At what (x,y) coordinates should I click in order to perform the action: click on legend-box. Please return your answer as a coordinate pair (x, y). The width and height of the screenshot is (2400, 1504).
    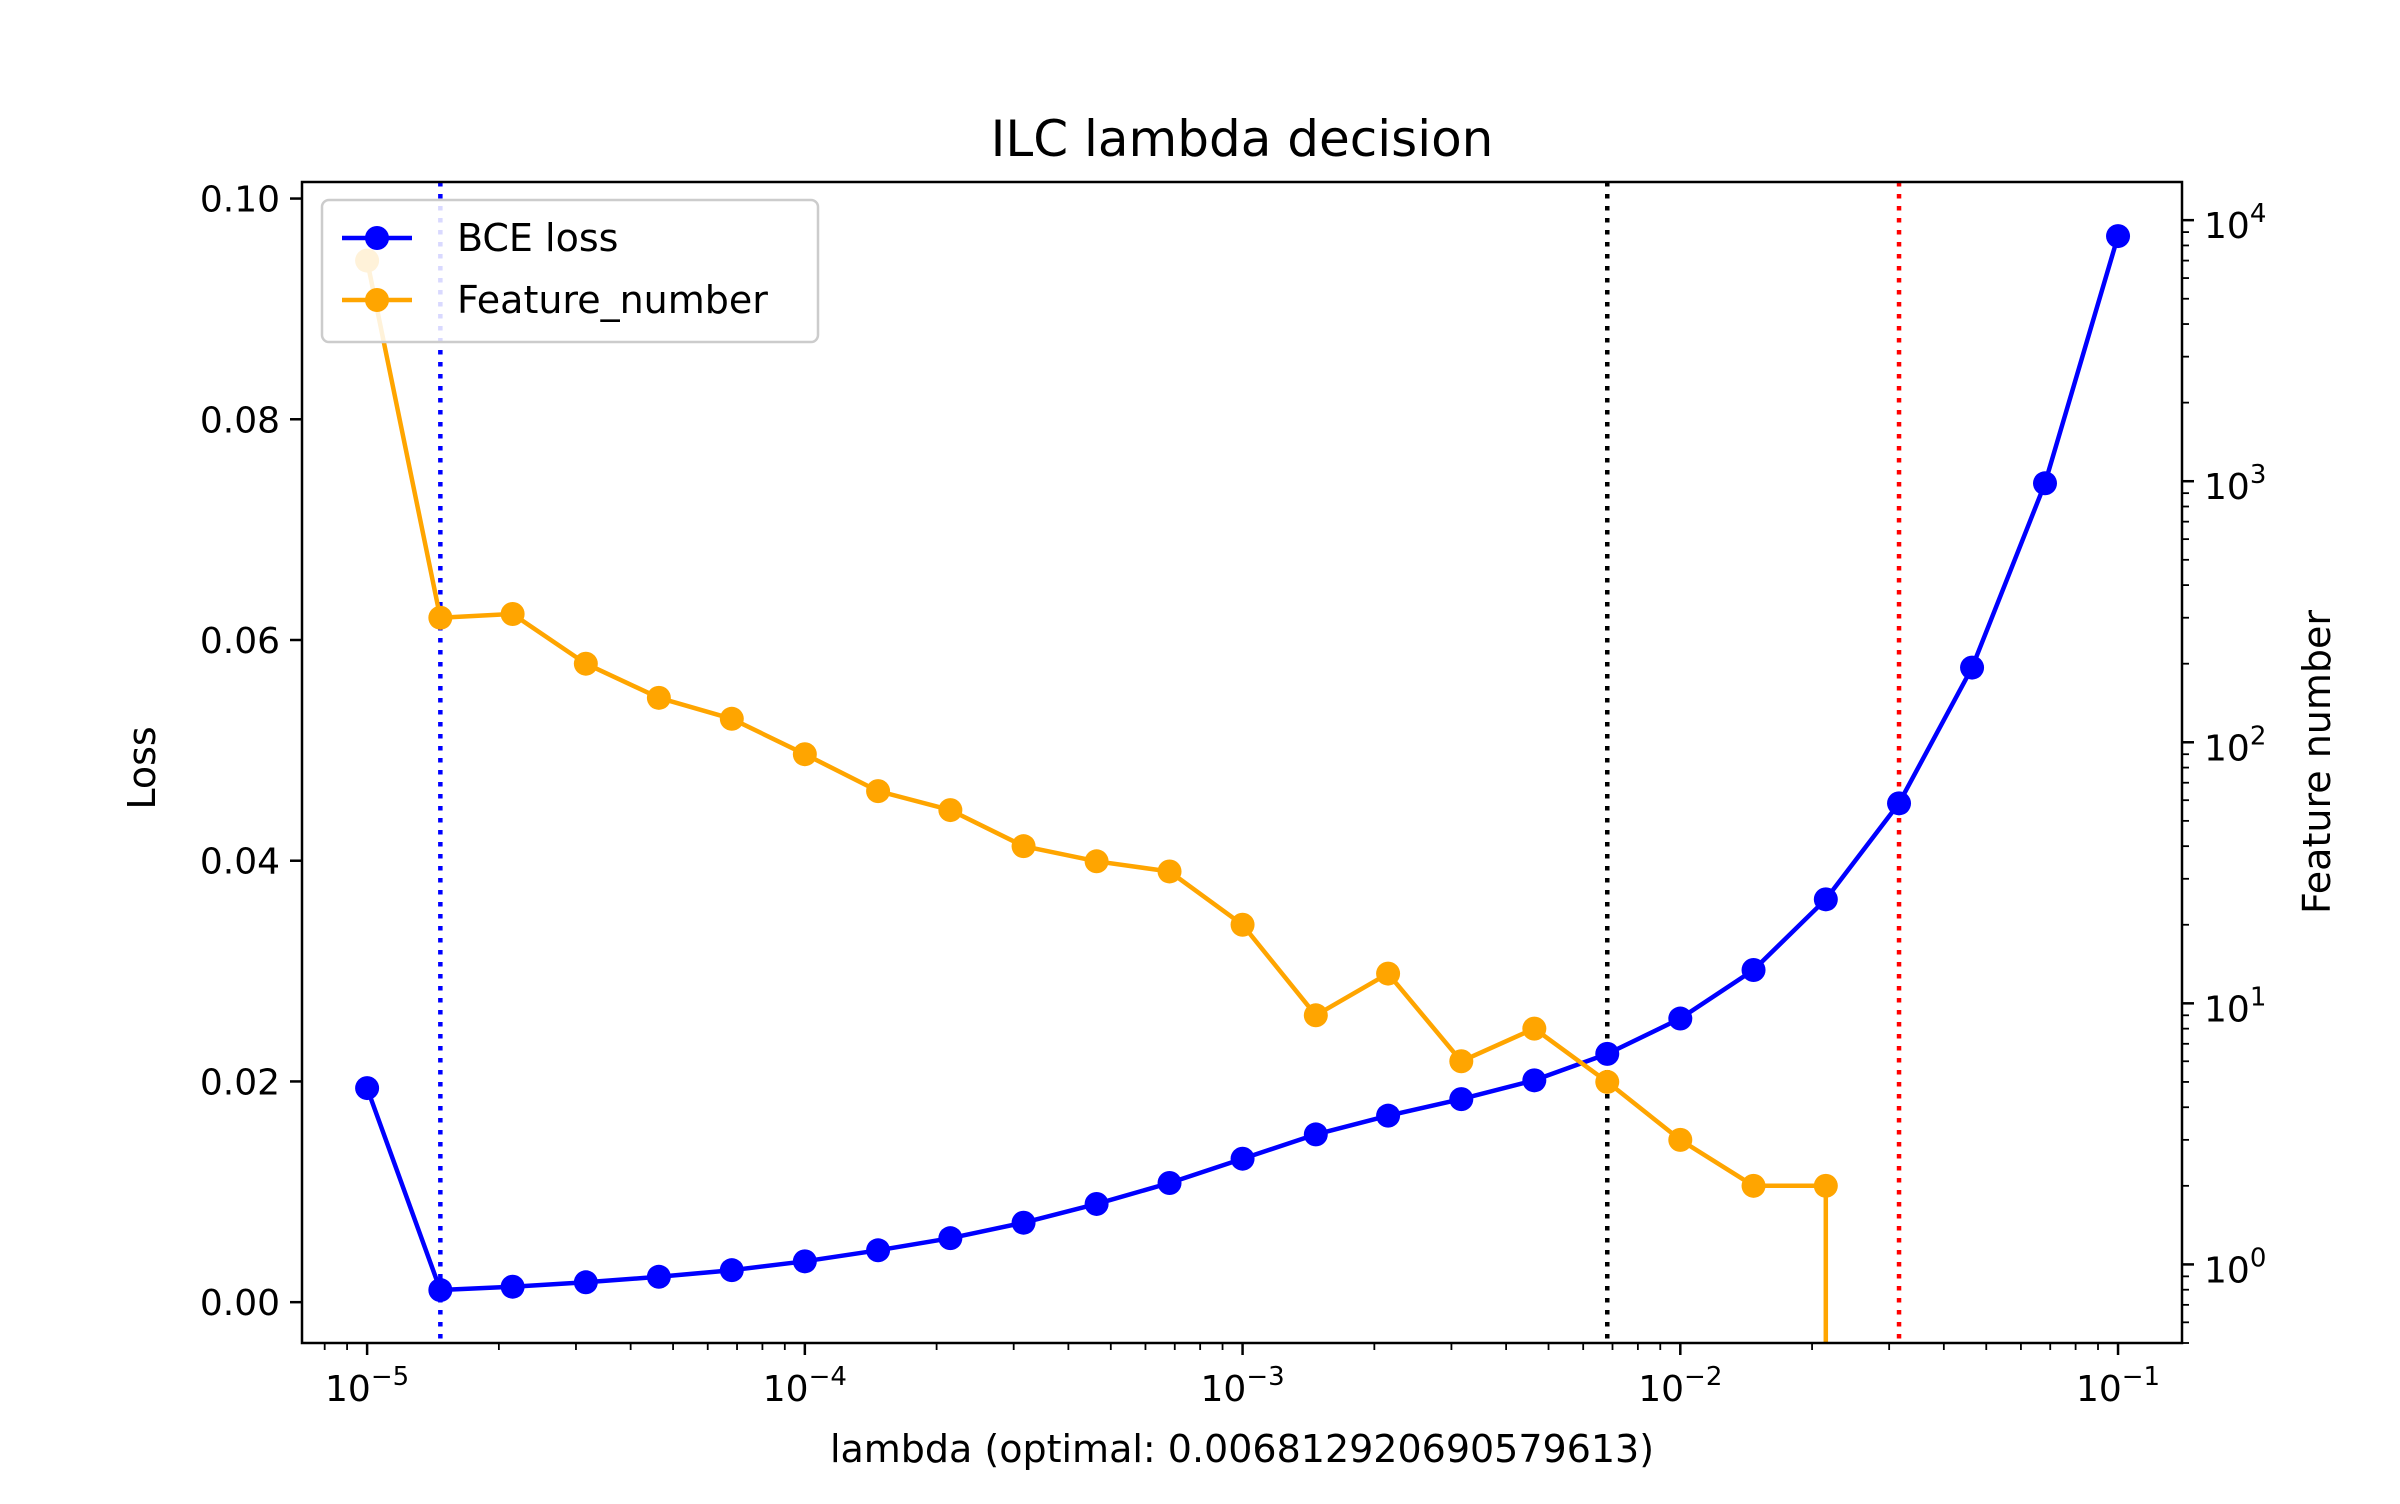
    Looking at the image, I should click on (570, 271).